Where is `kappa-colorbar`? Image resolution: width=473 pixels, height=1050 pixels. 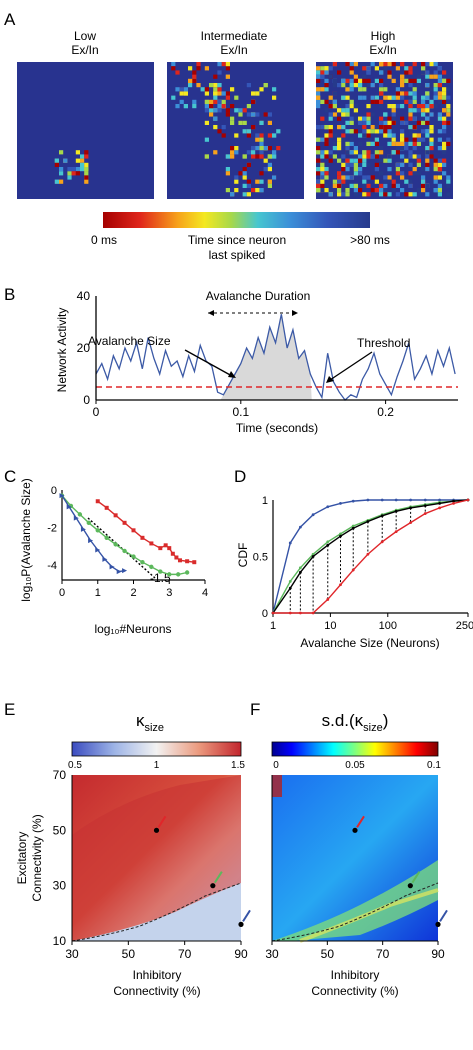
kappa-colorbar is located at coordinates (156, 749).